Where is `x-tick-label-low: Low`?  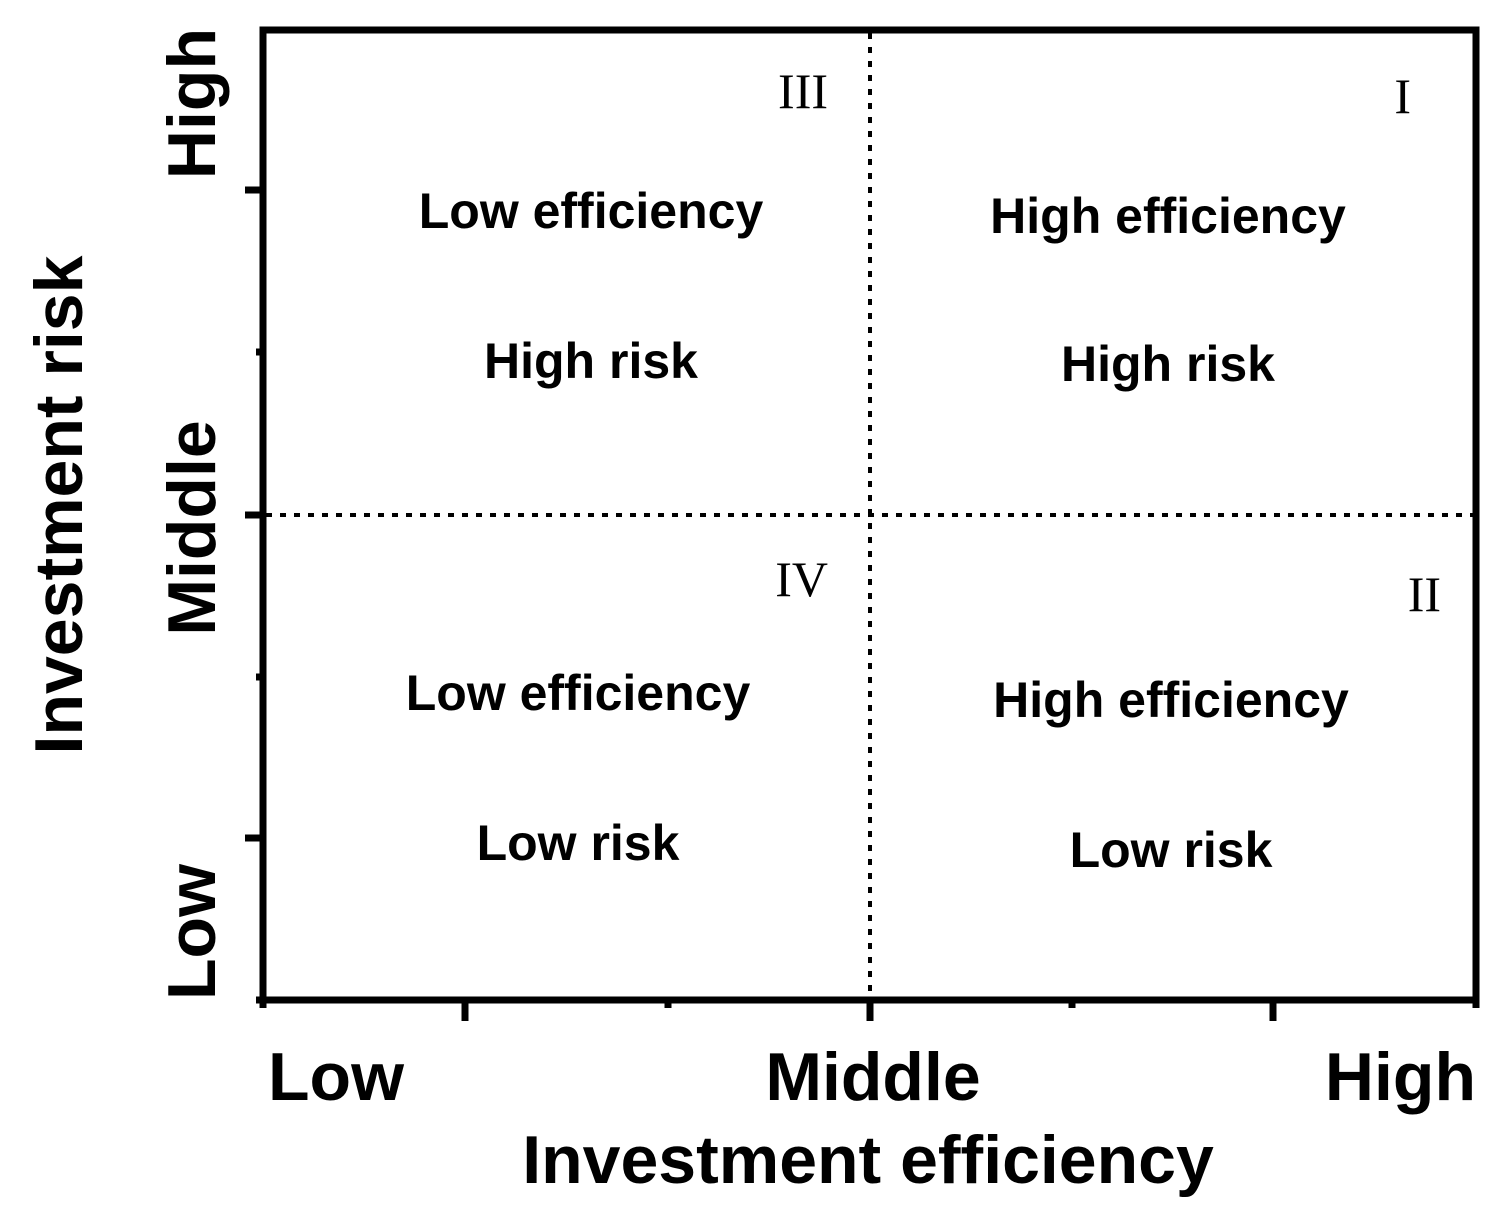
x-tick-label-low: Low is located at coordinates (336, 1077).